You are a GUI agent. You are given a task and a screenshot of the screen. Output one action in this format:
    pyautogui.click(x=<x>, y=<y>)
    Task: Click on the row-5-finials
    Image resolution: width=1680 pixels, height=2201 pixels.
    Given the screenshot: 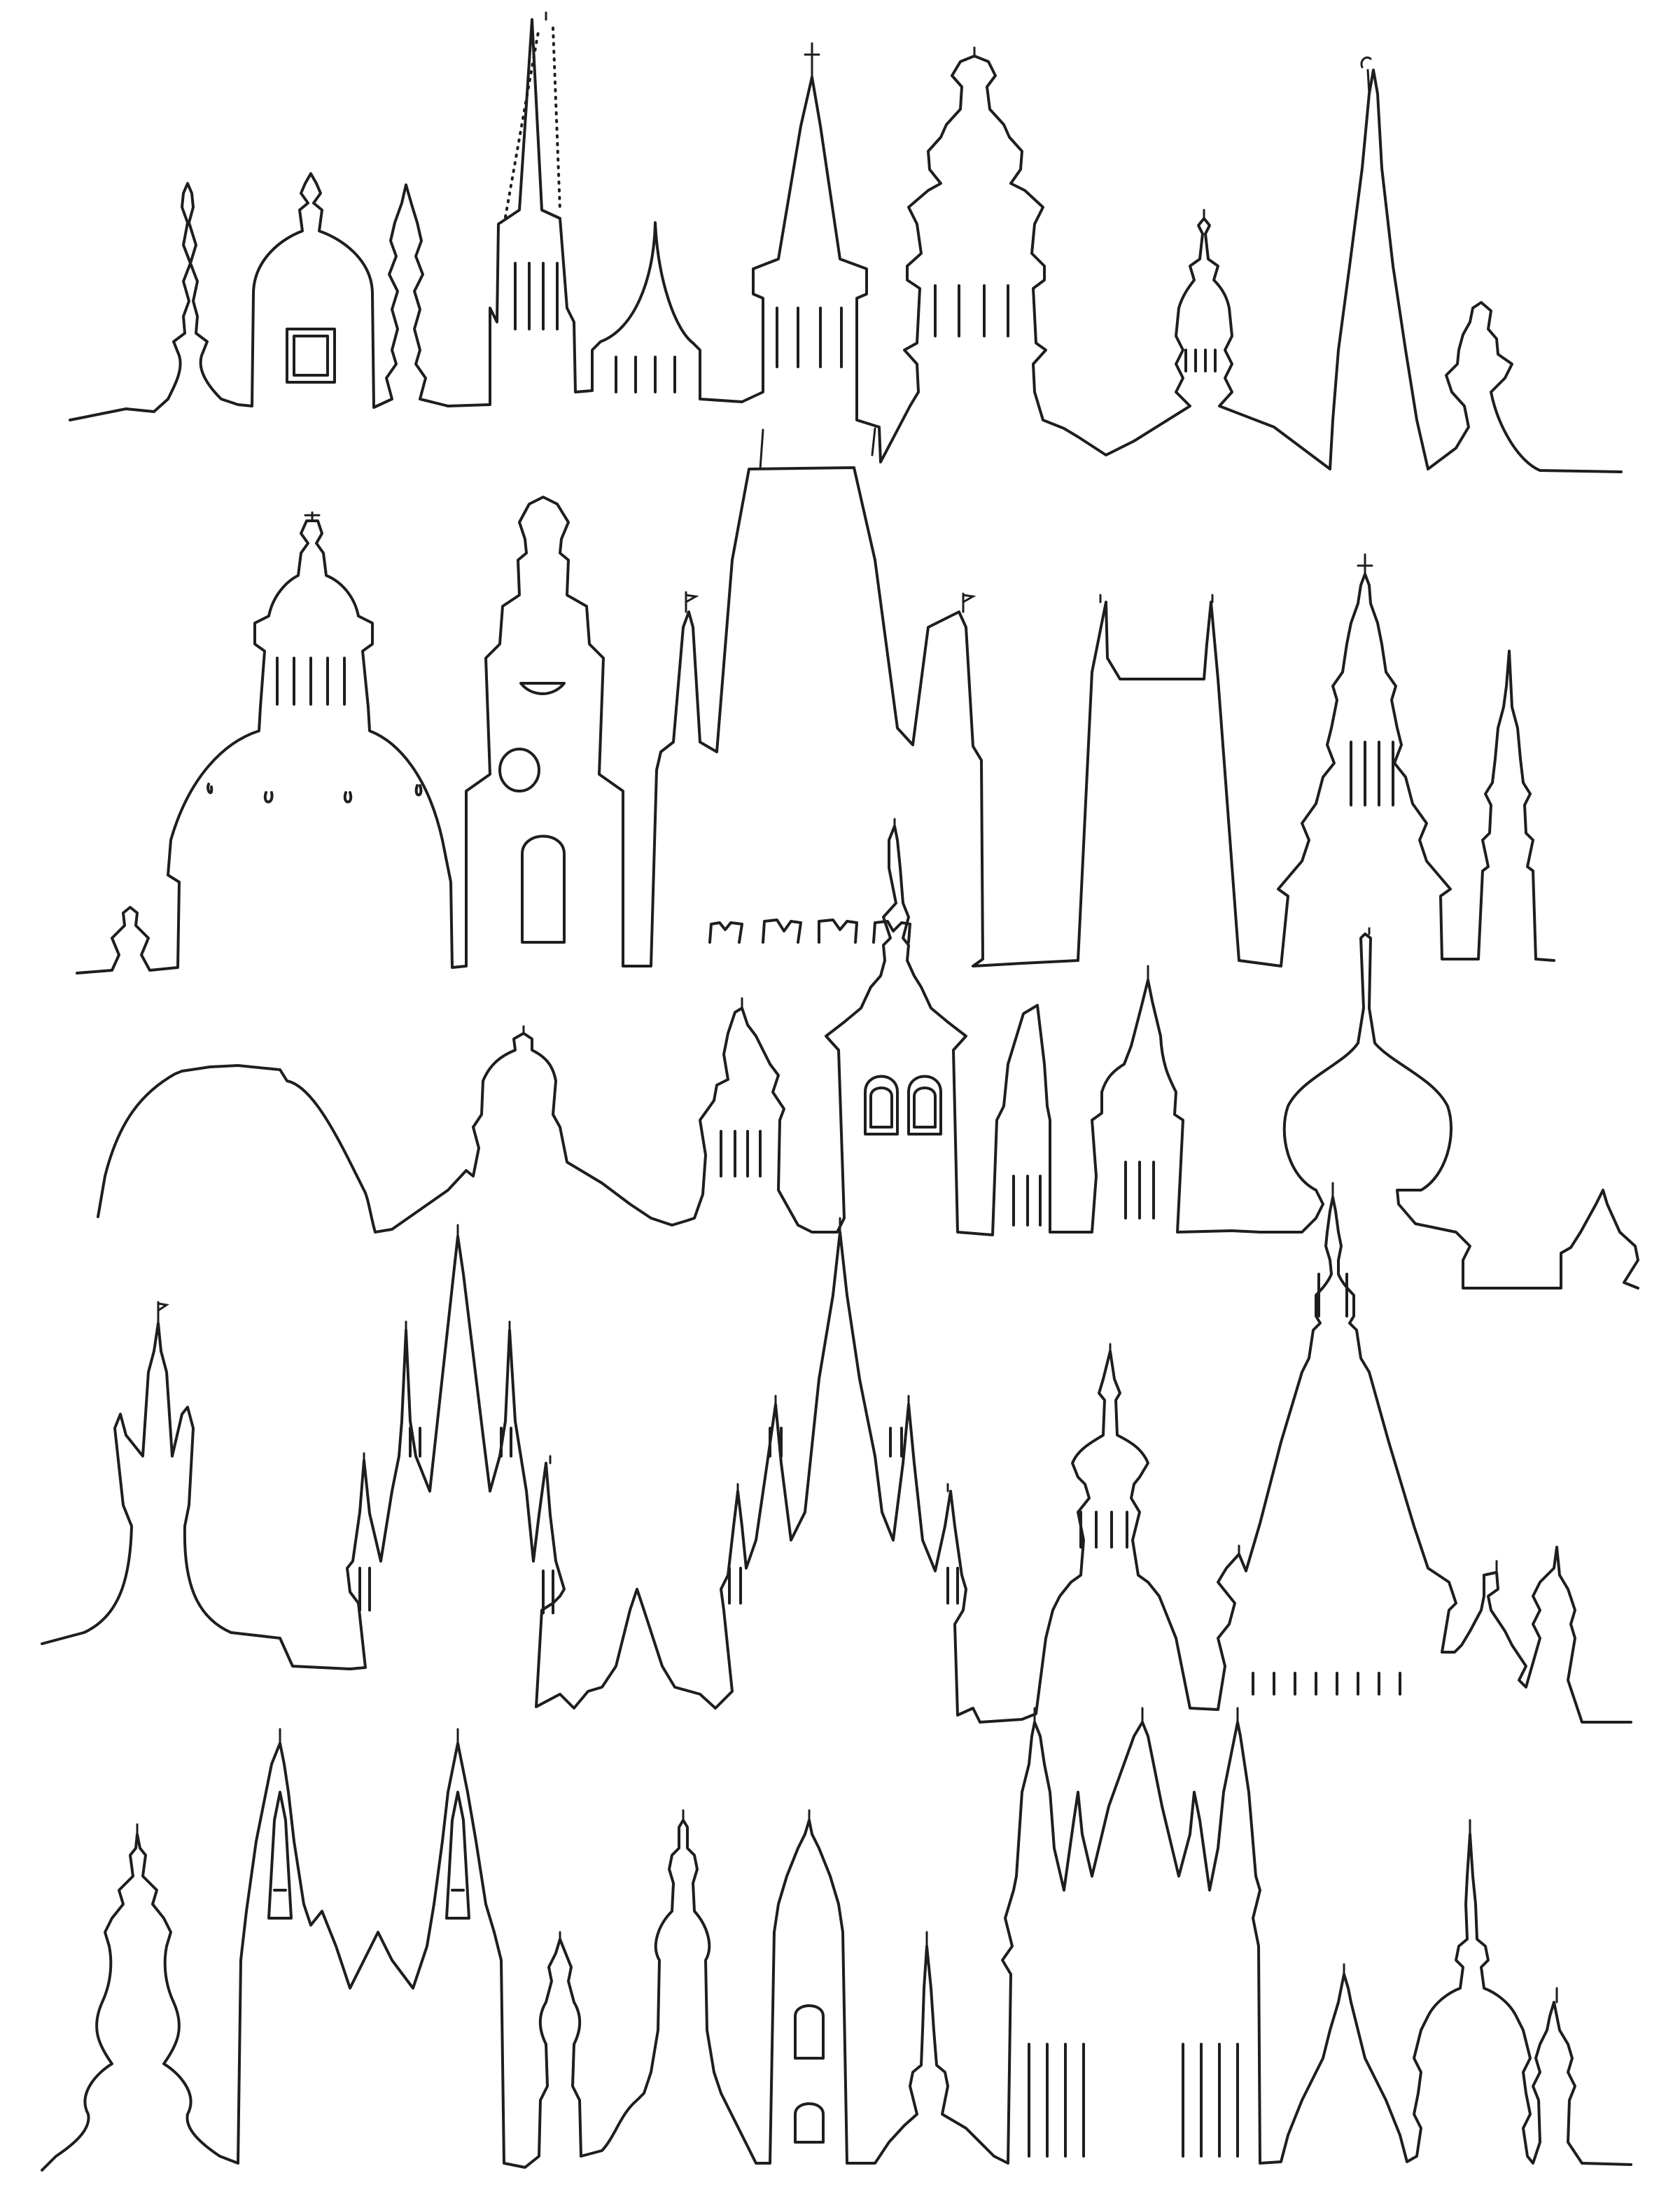 What is the action you would take?
    pyautogui.click(x=847, y=1856)
    